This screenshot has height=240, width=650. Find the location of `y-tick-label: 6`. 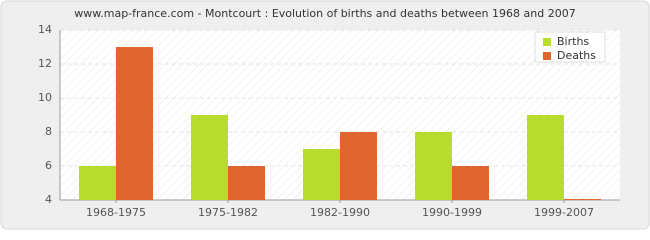

y-tick-label: 6 is located at coordinates (48, 165).